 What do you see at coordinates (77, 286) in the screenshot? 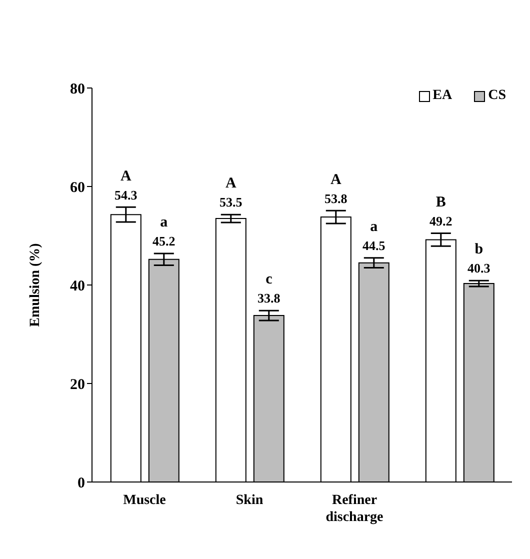
I see `y-tick-label: 40` at bounding box center [77, 286].